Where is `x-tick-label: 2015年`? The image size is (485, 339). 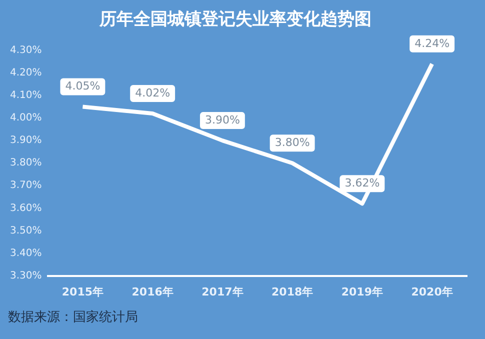
x-tick-label: 2015年 is located at coordinates (83, 291).